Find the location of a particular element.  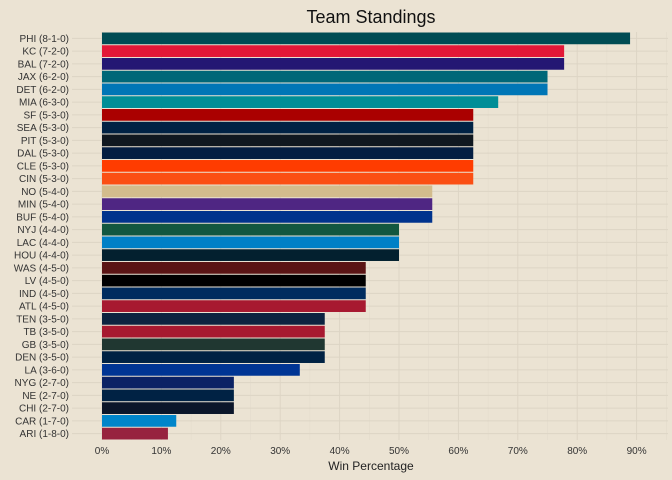

bar-tb is located at coordinates (213, 331).